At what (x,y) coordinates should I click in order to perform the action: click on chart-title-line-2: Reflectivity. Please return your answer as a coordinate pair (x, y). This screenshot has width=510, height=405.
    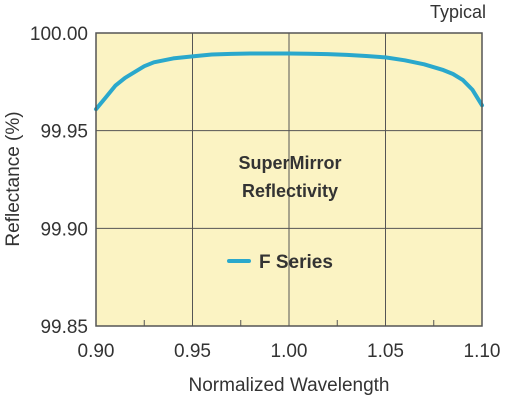
    Looking at the image, I should click on (290, 191).